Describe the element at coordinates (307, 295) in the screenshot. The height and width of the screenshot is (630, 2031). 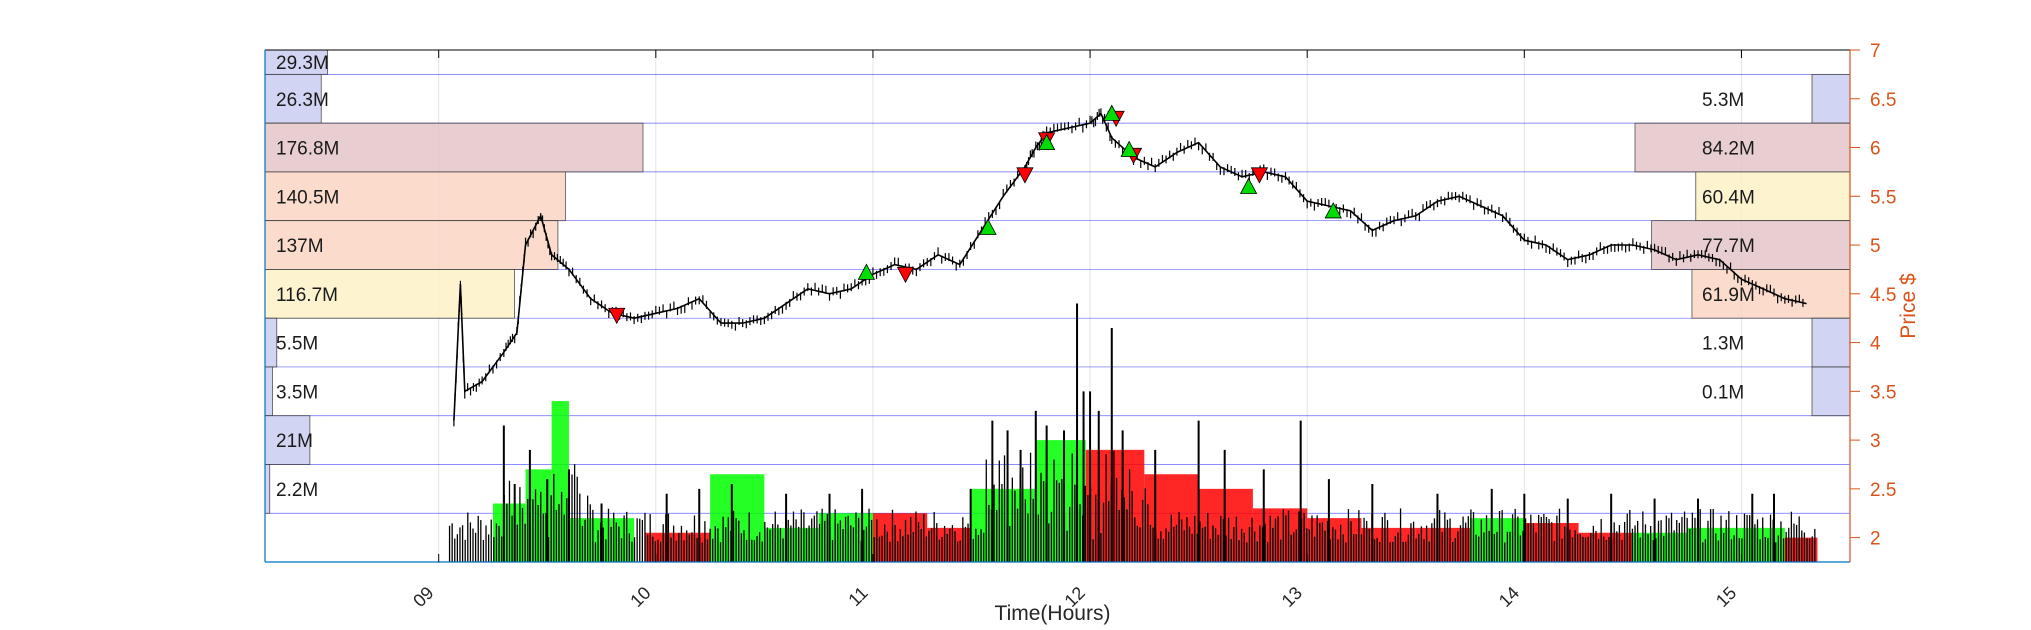
I see `volume-profile-label-left: 116.7M` at that location.